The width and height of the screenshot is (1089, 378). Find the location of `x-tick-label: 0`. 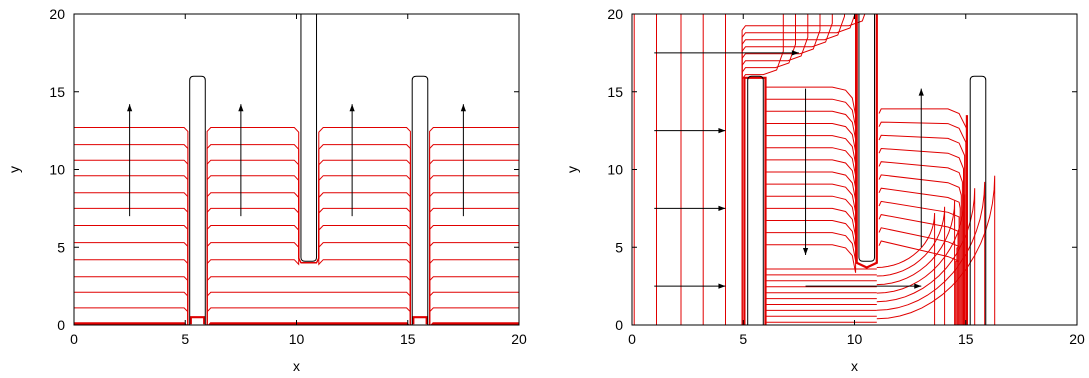

x-tick-label: 0 is located at coordinates (632, 339).